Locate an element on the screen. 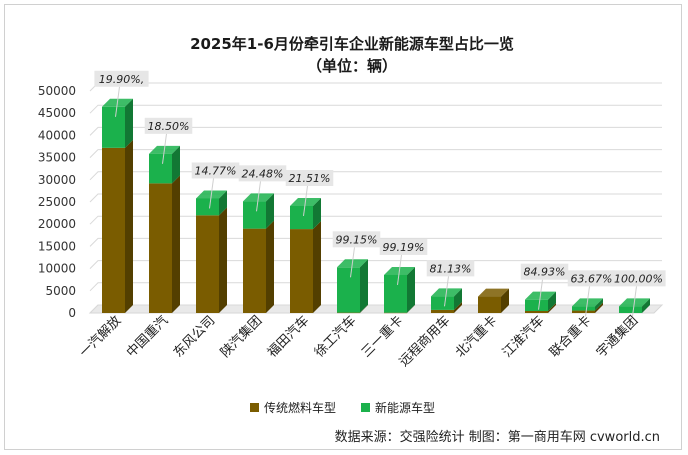 The height and width of the screenshot is (455, 688). data-label: 100.00% is located at coordinates (638, 278).